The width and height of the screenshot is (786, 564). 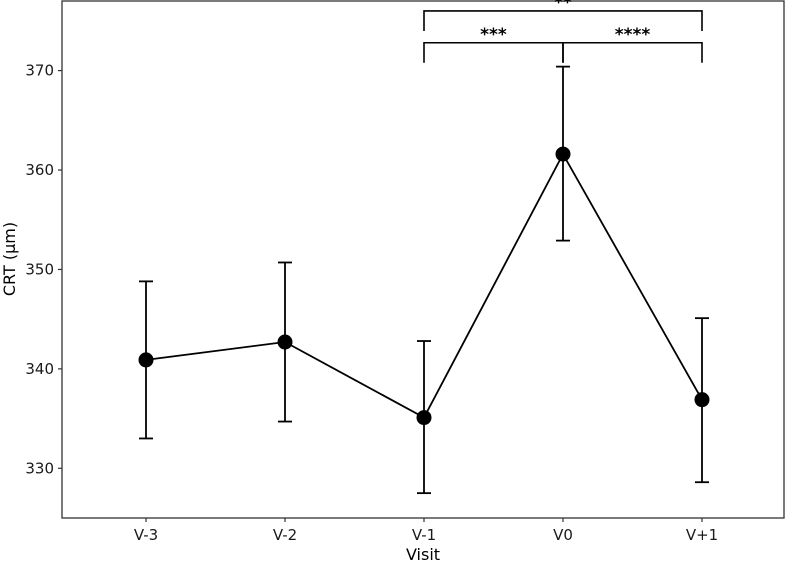 I want to click on x-tick-label: V0, so click(x=563, y=535).